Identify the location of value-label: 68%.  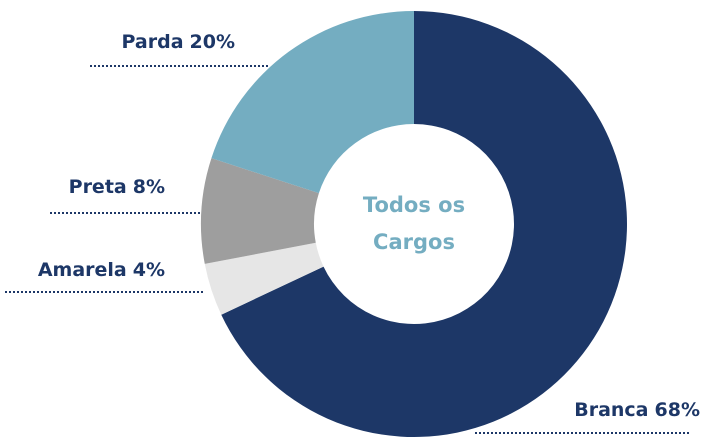
(677, 410).